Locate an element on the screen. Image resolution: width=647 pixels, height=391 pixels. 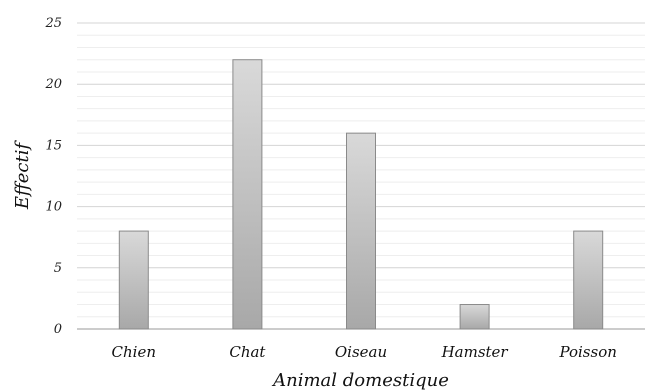
y-tick-label: 0 is located at coordinates (58, 329).